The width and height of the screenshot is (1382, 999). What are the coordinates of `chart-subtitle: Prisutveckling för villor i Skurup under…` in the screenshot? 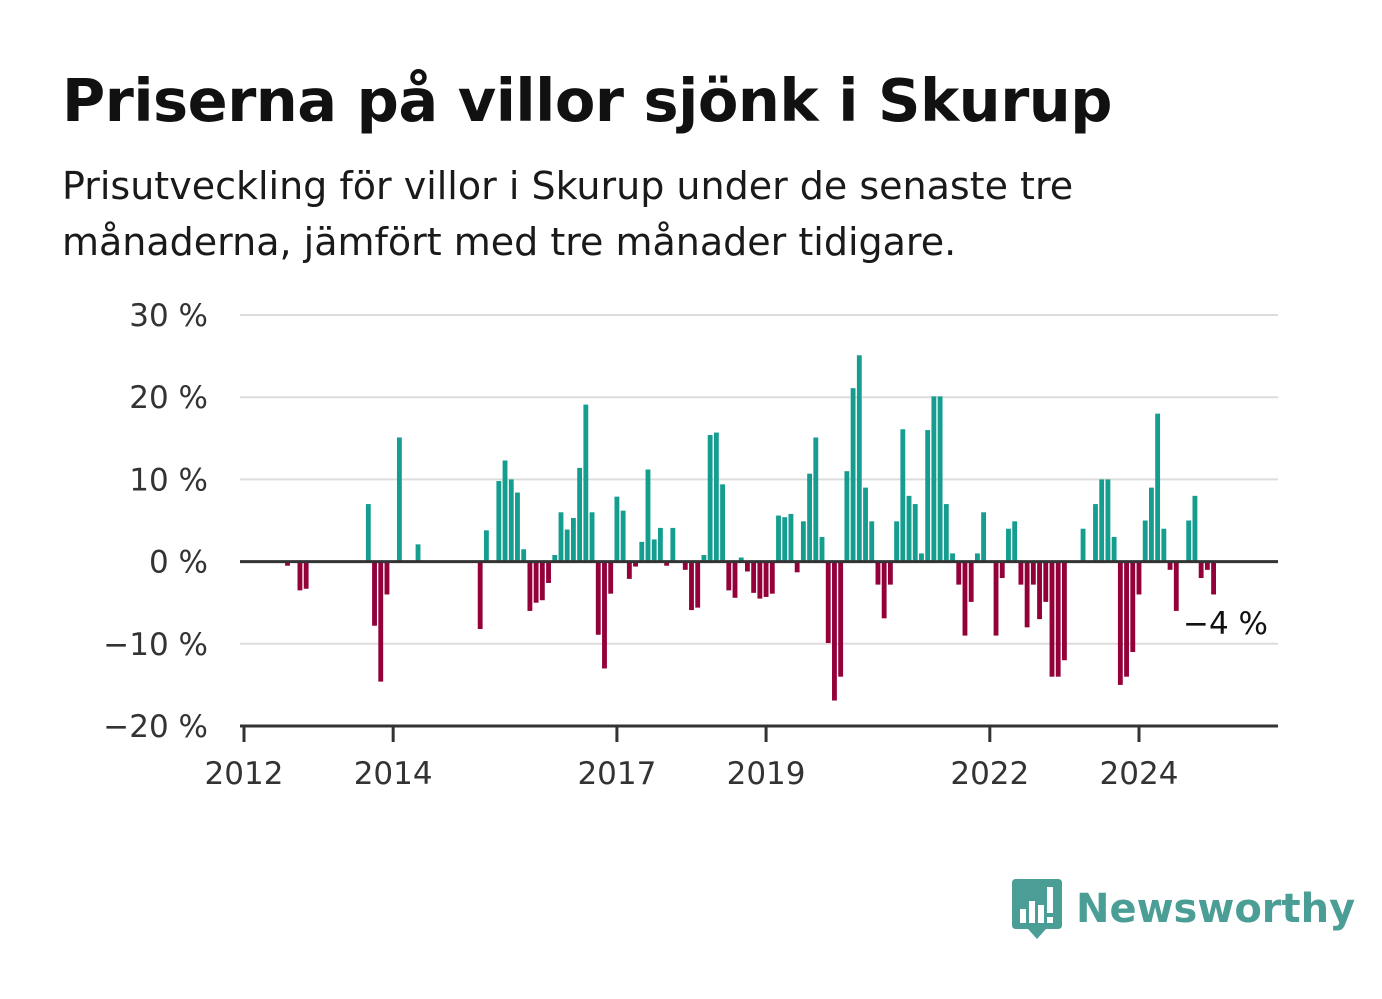 It's located at (568, 214).